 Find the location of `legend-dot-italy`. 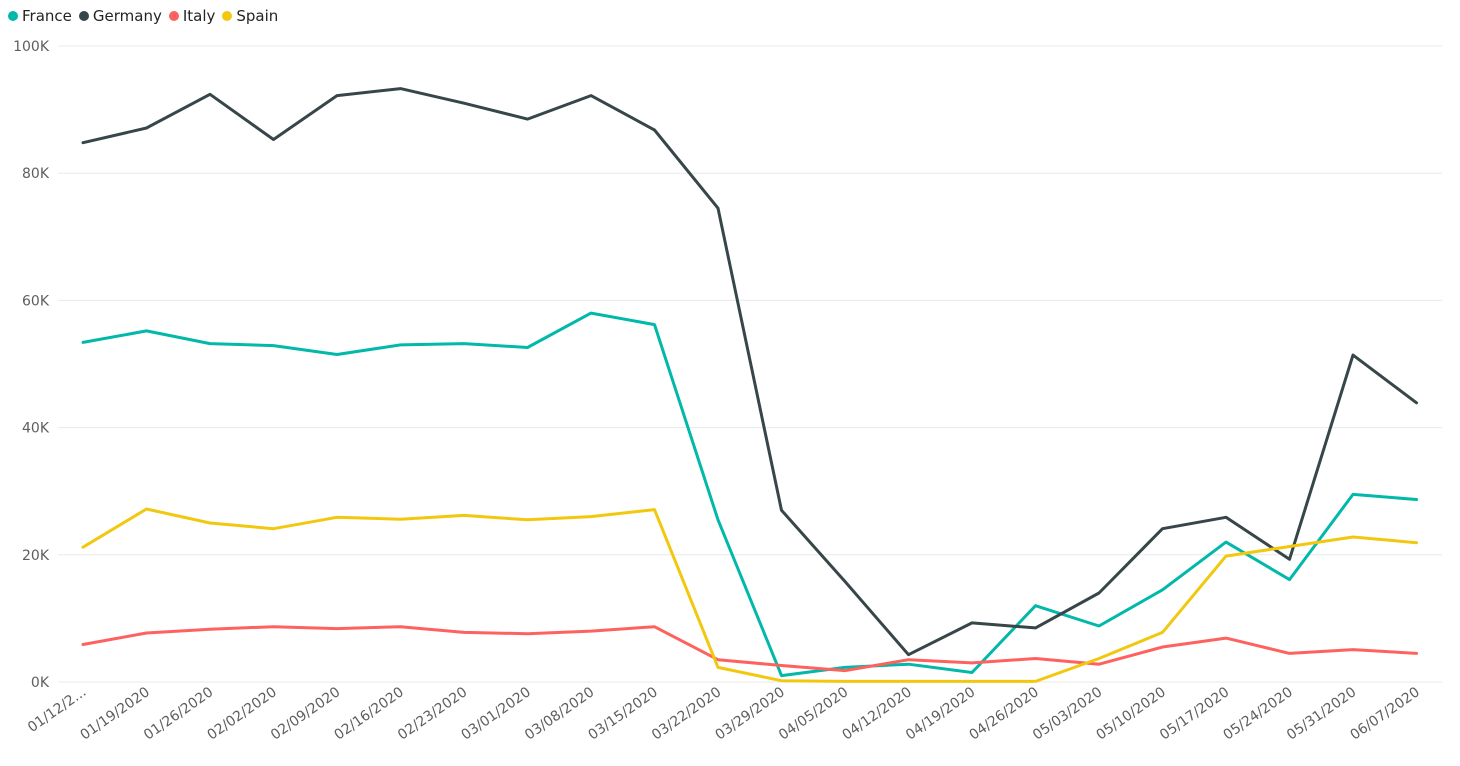

legend-dot-italy is located at coordinates (173, 16).